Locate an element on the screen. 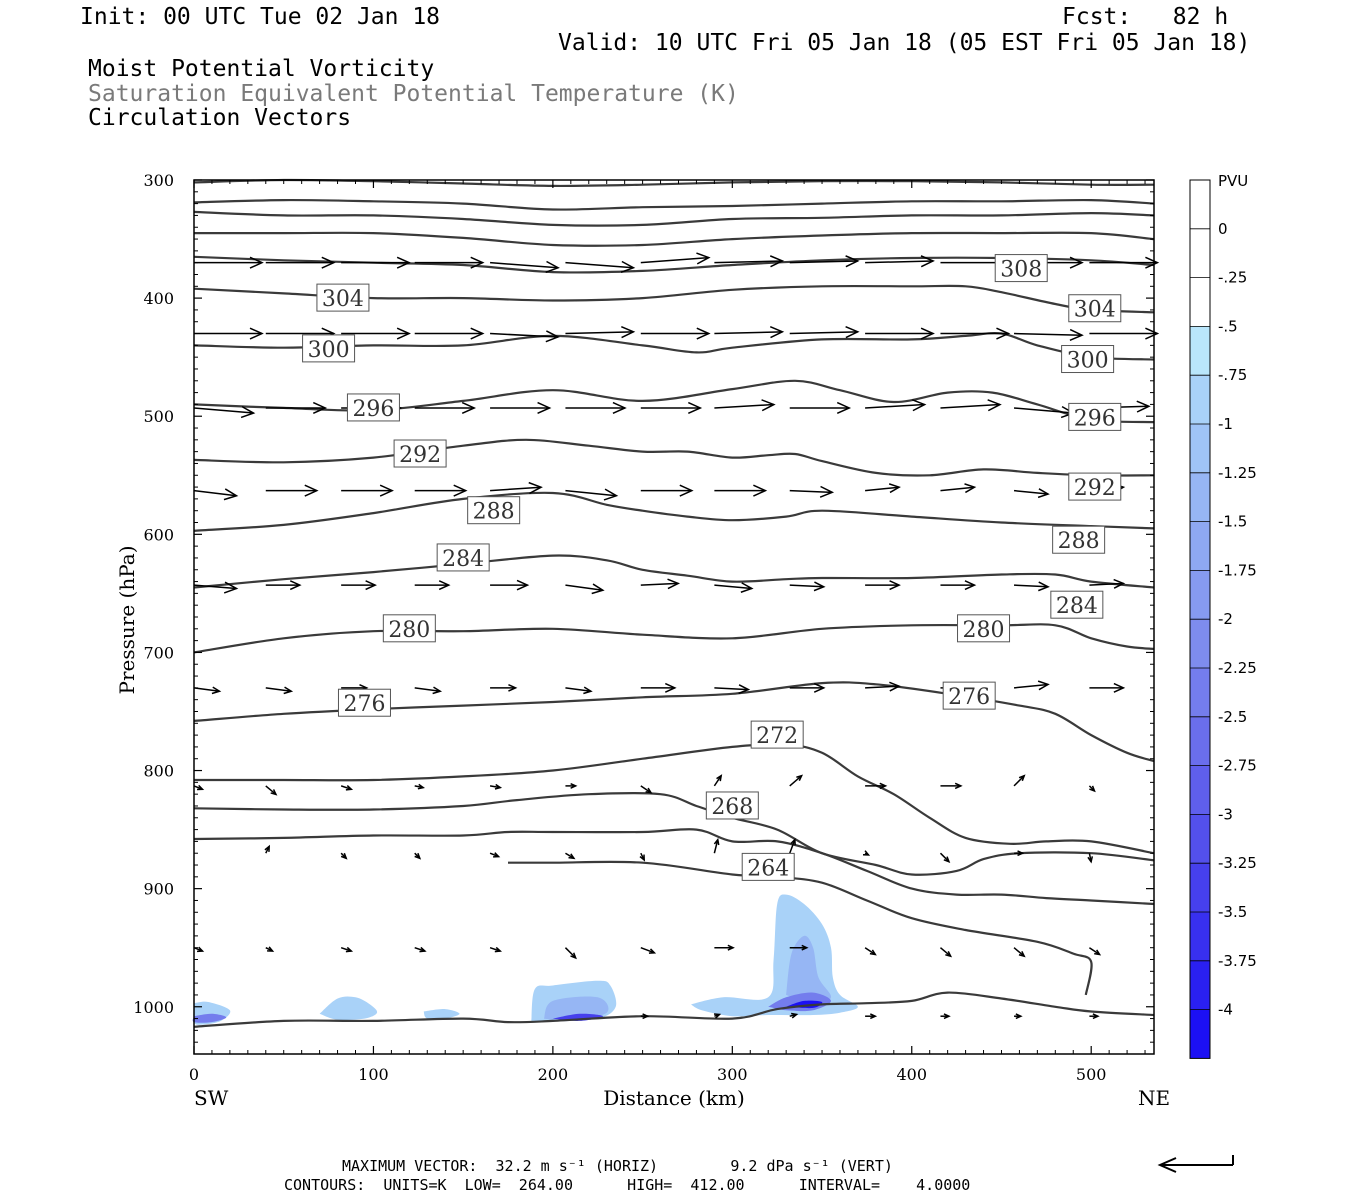 The height and width of the screenshot is (1200, 1350). field-title-vectors: Circulation Vectors is located at coordinates (220, 118).